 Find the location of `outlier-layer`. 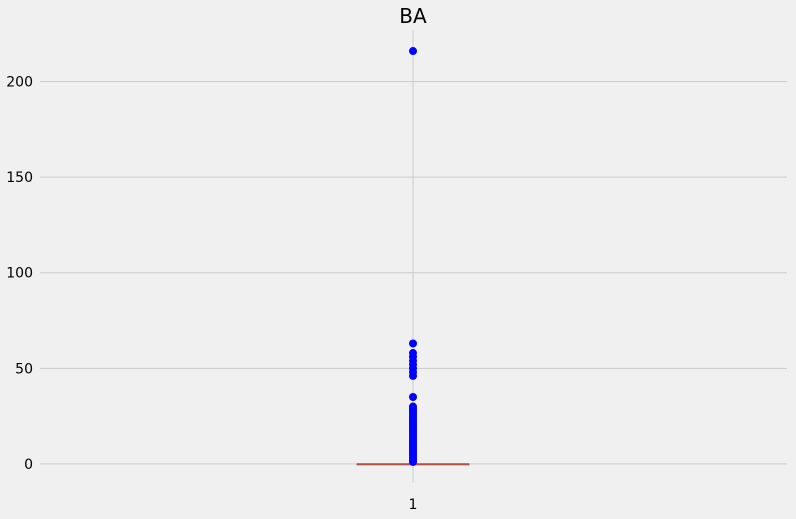

outlier-layer is located at coordinates (413, 256).